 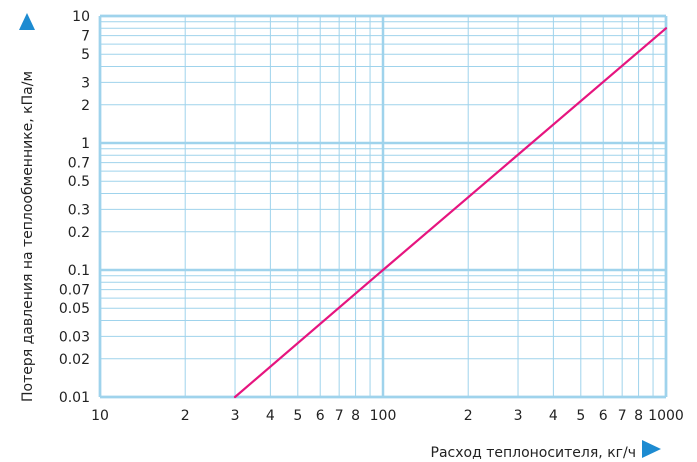 I want to click on x-tick-label: 100, so click(x=383, y=416).